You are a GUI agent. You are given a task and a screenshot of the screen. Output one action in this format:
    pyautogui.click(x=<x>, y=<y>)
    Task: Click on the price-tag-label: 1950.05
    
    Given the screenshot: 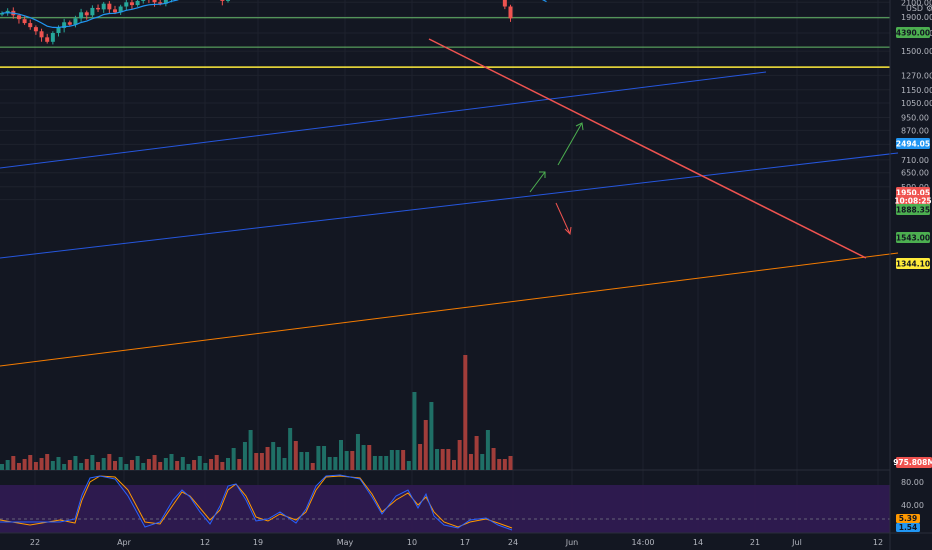 What is the action you would take?
    pyautogui.click(x=913, y=193)
    